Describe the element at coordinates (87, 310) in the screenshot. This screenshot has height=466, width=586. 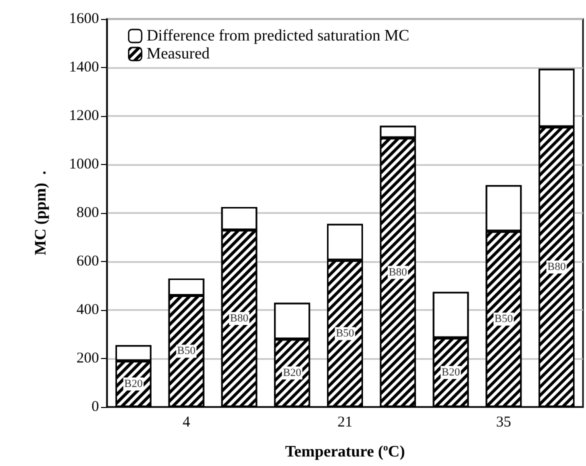
I see `y-tick-label: 400` at that location.